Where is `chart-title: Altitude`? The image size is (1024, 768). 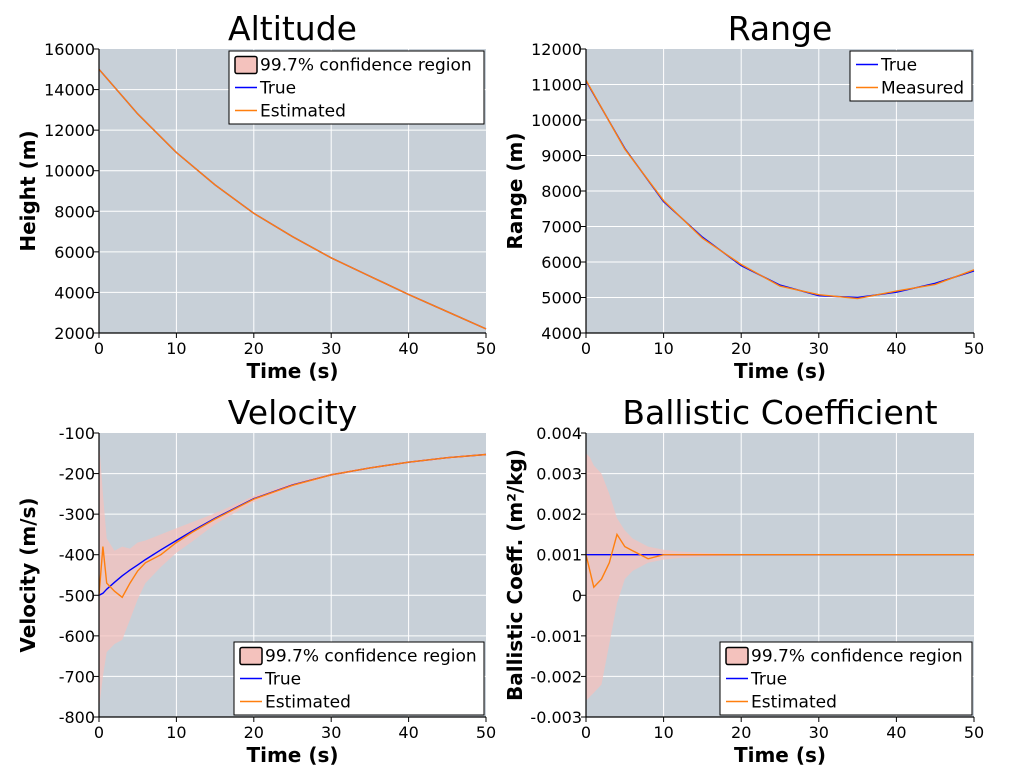 chart-title: Altitude is located at coordinates (292, 28).